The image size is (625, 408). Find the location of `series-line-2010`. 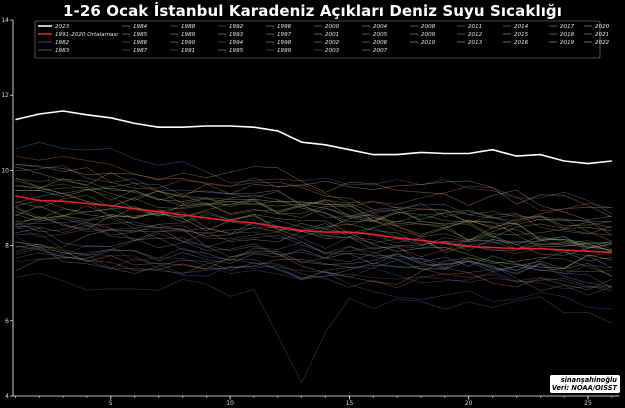

series-line-2010 is located at coordinates (313, 192).